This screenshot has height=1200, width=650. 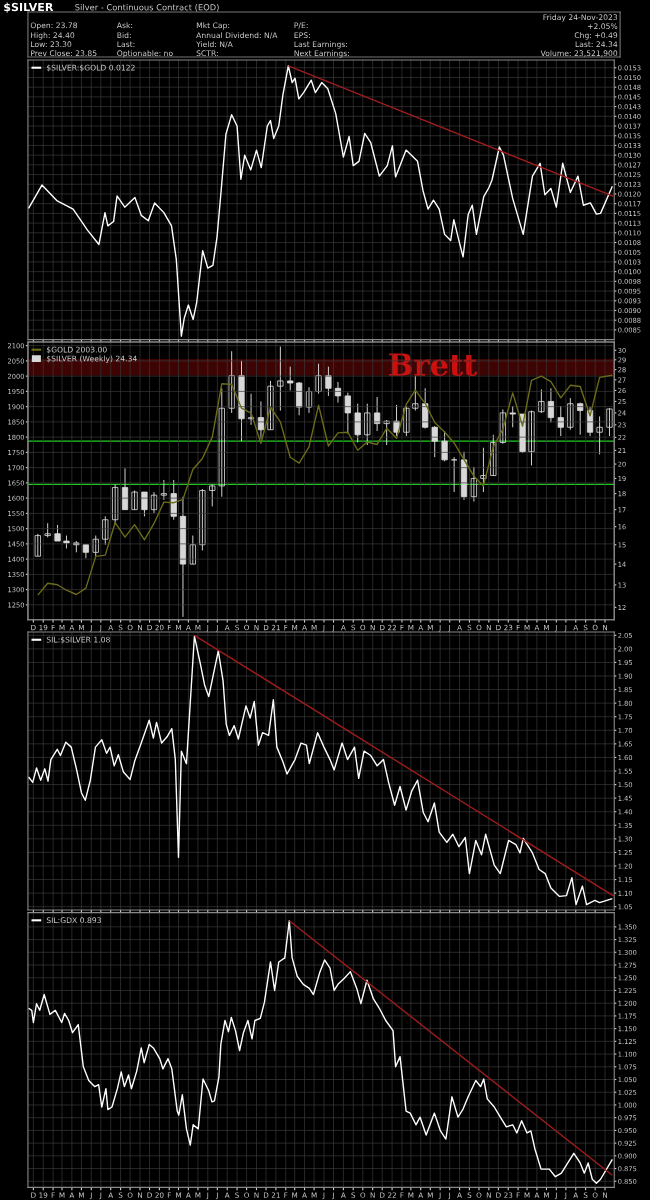 I want to click on band-label: Brett, so click(x=433, y=365).